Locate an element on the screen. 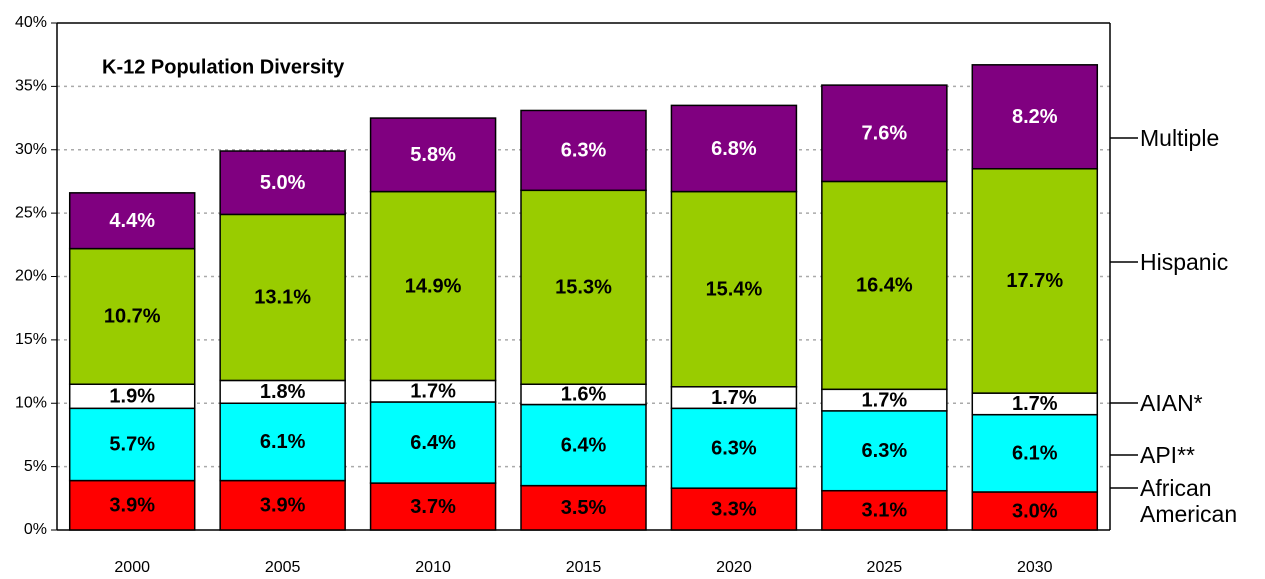 The image size is (1265, 579). data-label: 14.9% is located at coordinates (433, 286).